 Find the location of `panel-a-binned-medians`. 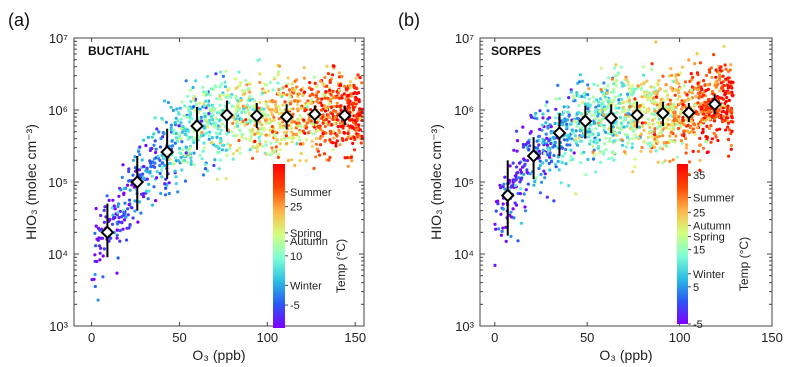

panel-a-binned-medians is located at coordinates (226, 179).